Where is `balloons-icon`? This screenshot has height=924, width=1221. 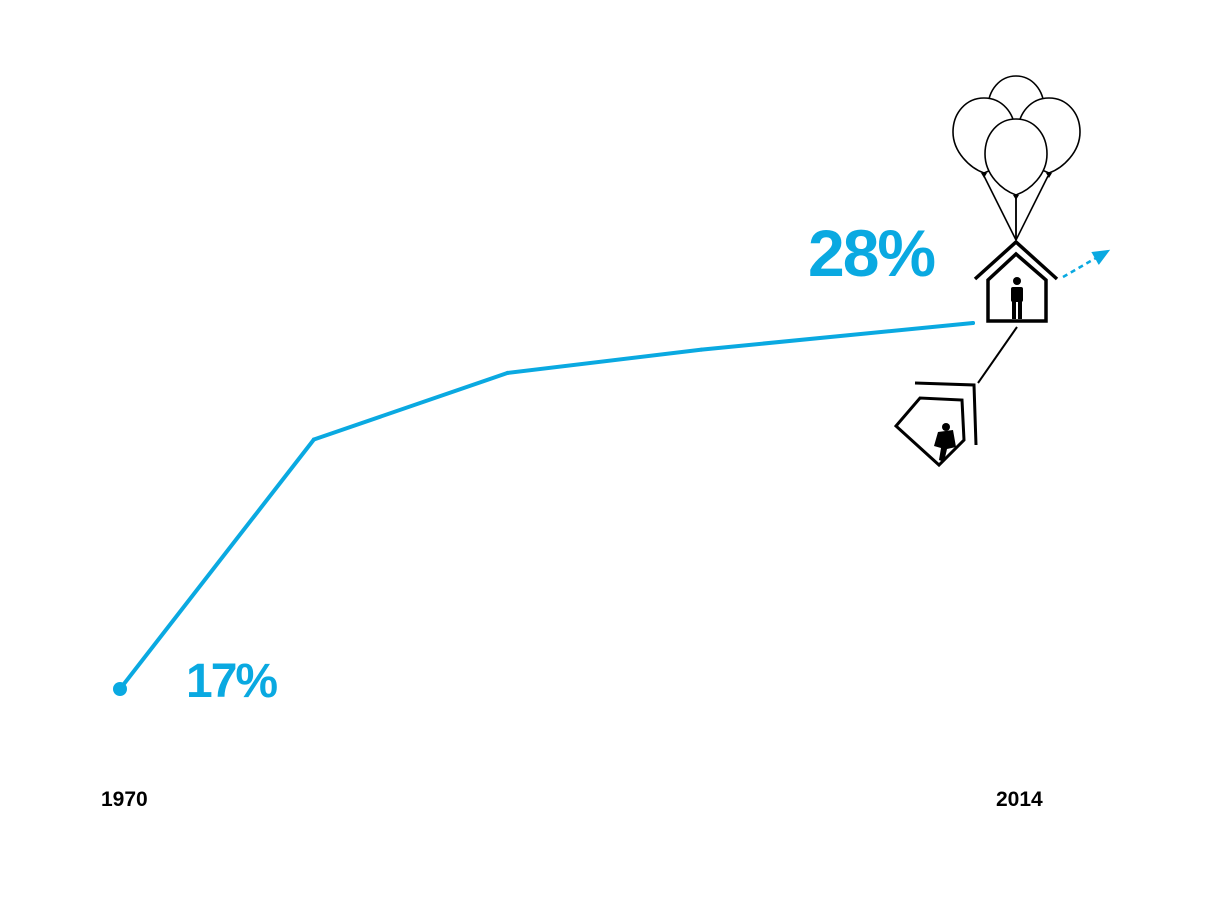 balloons-icon is located at coordinates (1016, 158).